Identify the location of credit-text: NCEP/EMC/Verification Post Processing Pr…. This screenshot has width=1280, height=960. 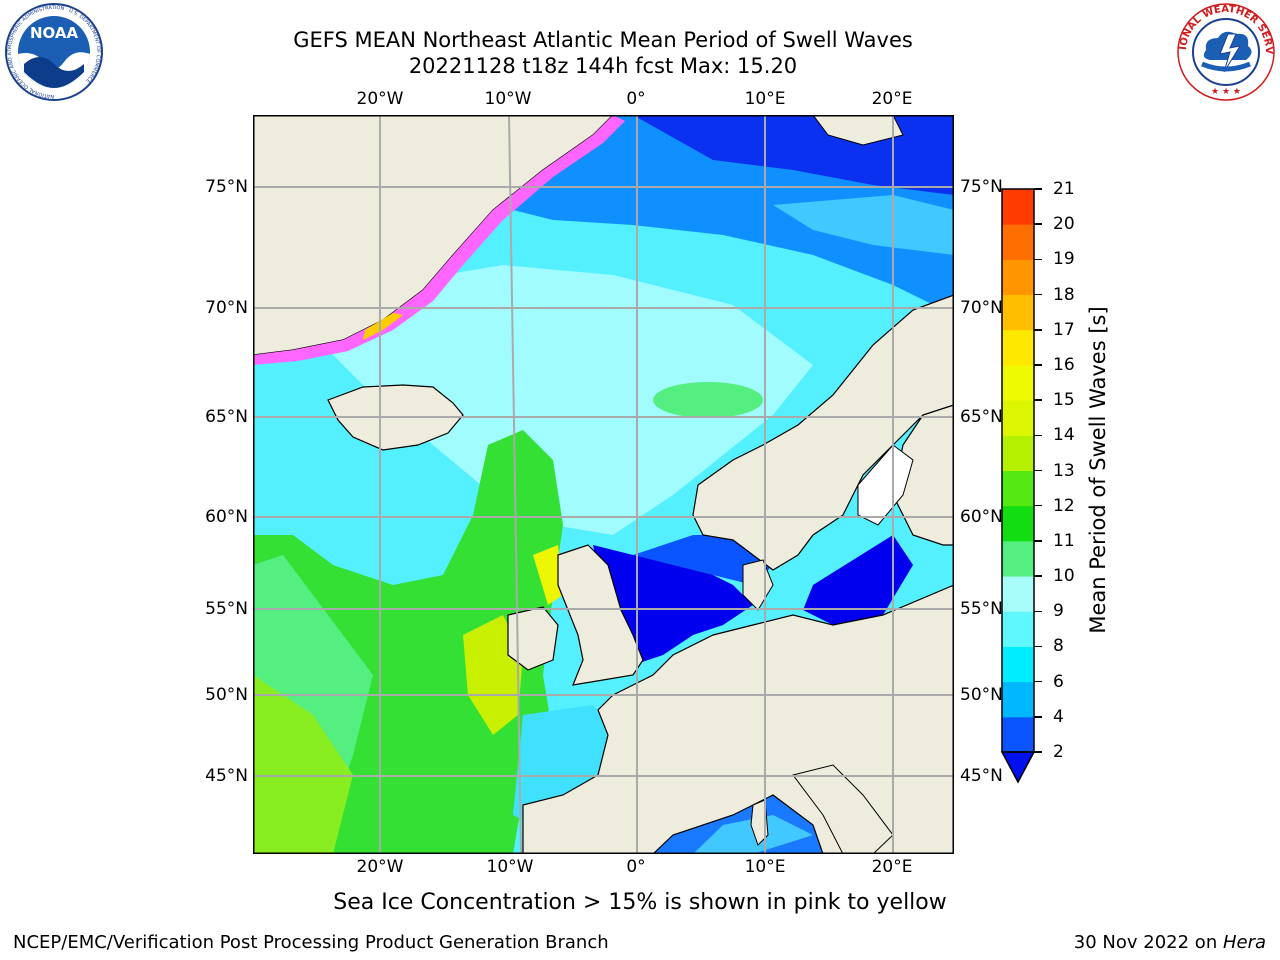
(311, 942).